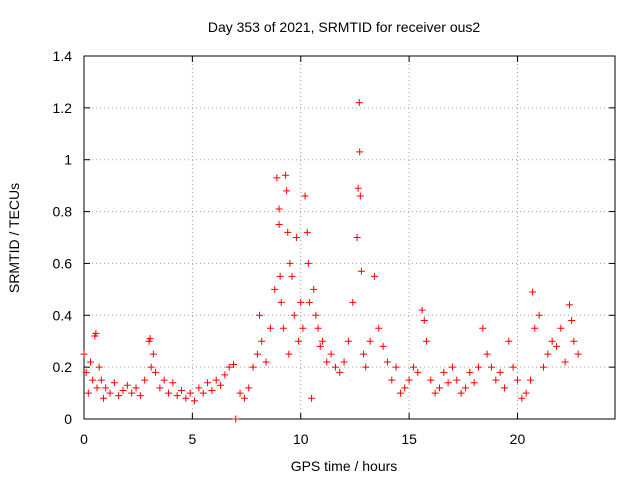  I want to click on x-tick-label: 0, so click(84, 439).